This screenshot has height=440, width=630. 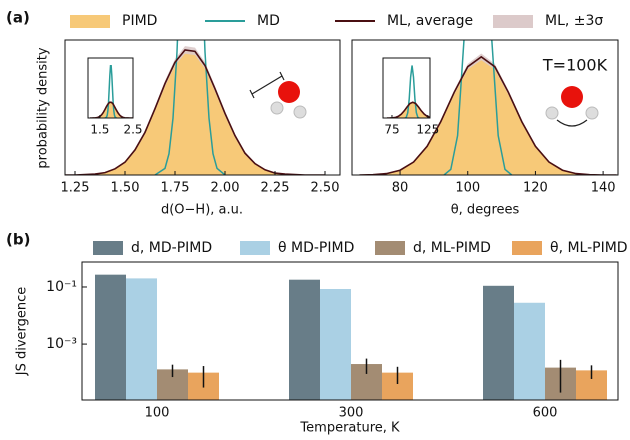 I want to click on legend-label: θ, ML-PIMD, so click(x=589, y=248).